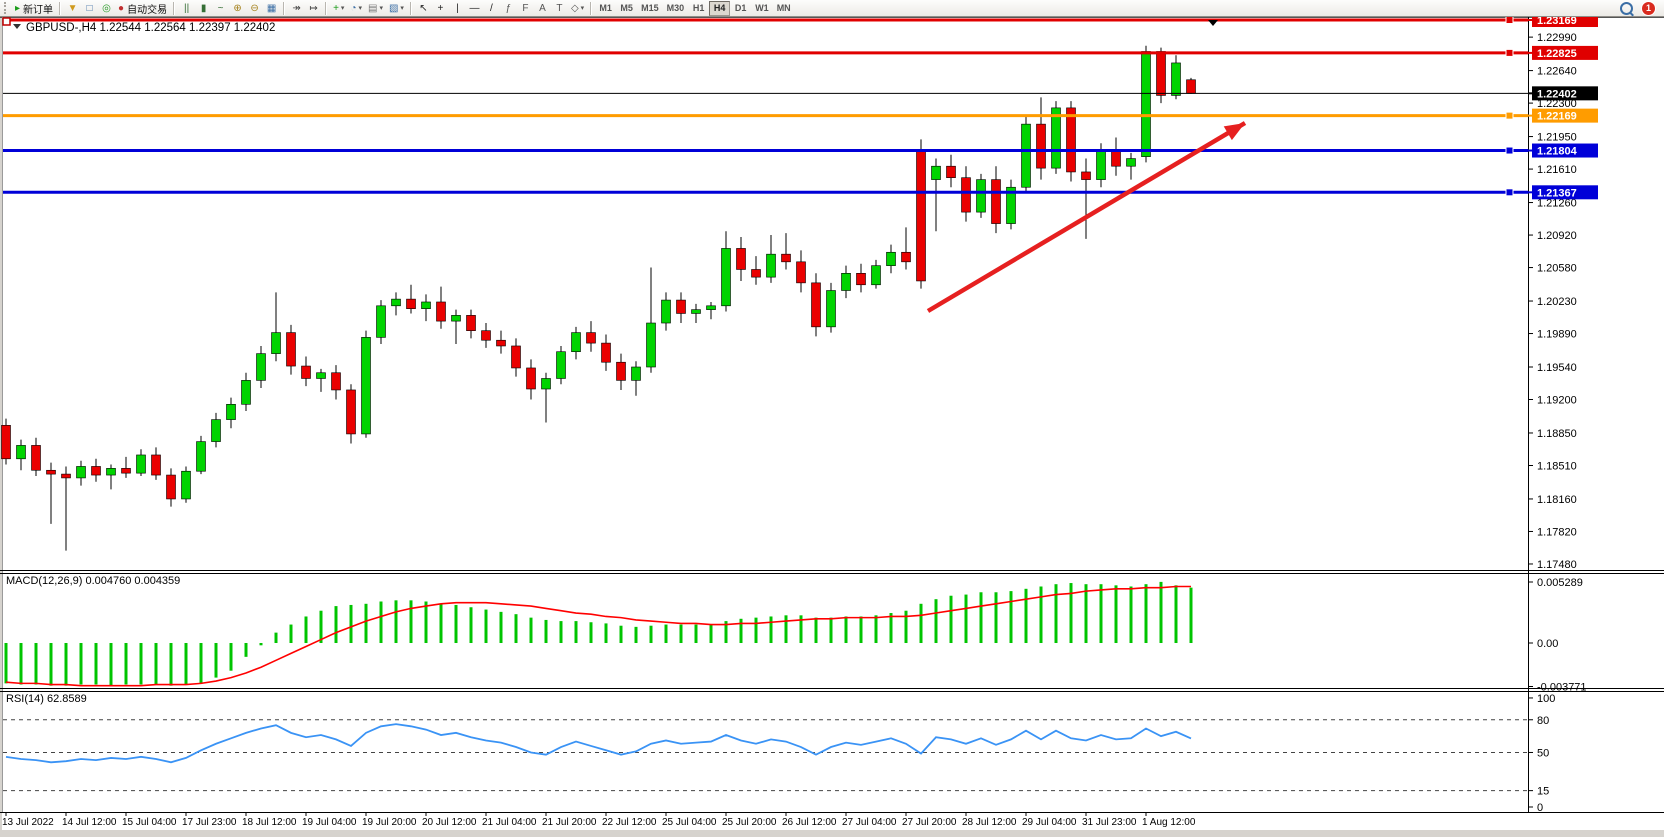 The width and height of the screenshot is (1664, 837). What do you see at coordinates (1086, 217) in the screenshot?
I see `trend-arrow-line` at bounding box center [1086, 217].